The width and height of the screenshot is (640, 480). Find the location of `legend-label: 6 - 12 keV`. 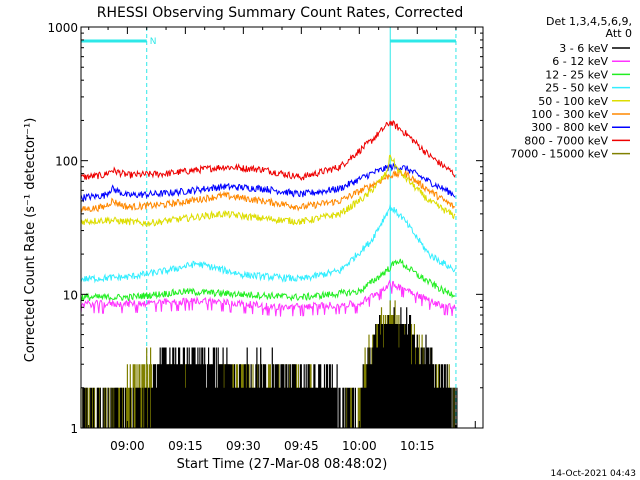

legend-label: 6 - 12 keV is located at coordinates (580, 61).